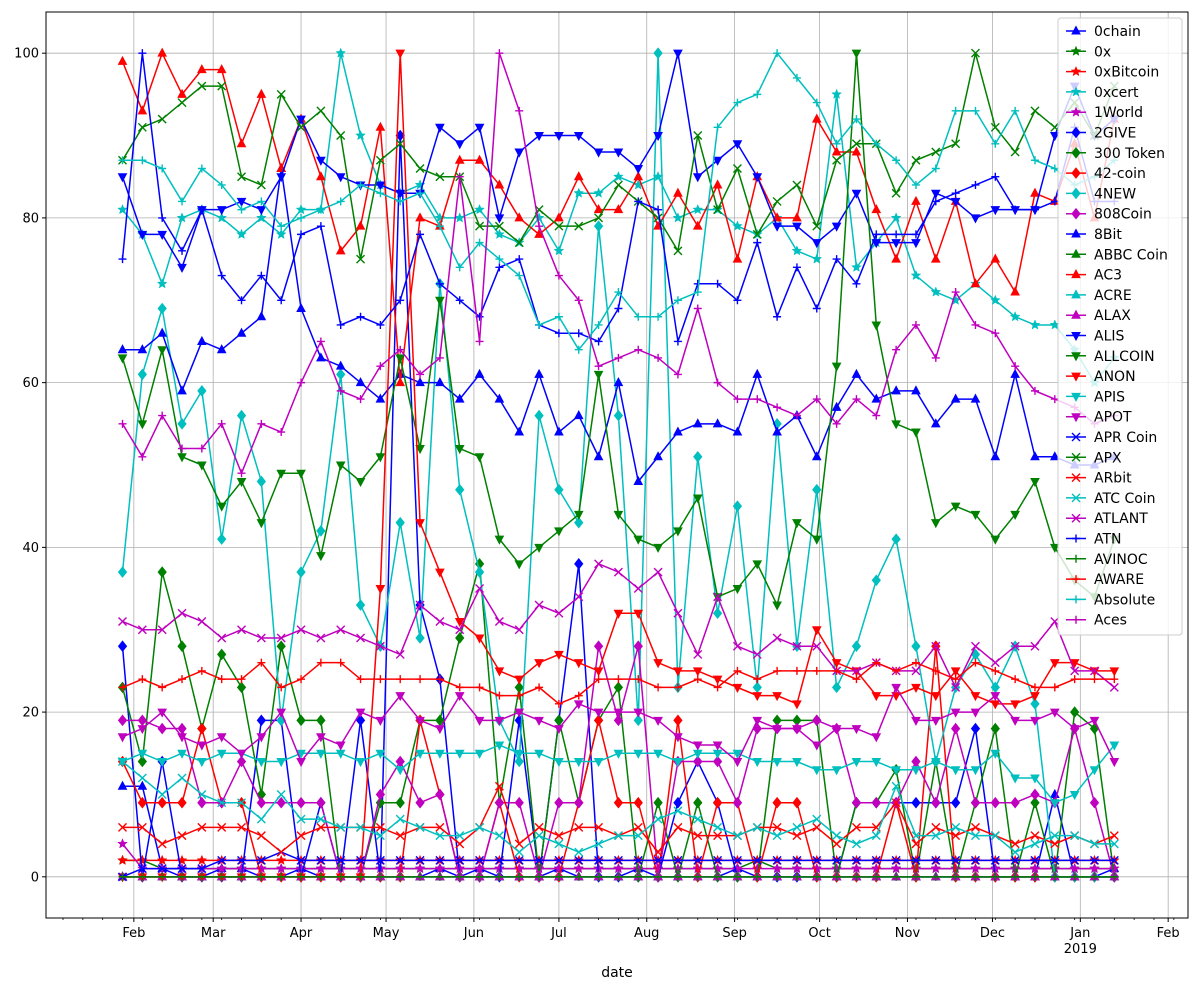  What do you see at coordinates (992, 933) in the screenshot?
I see `x-tick-label: Dec` at bounding box center [992, 933].